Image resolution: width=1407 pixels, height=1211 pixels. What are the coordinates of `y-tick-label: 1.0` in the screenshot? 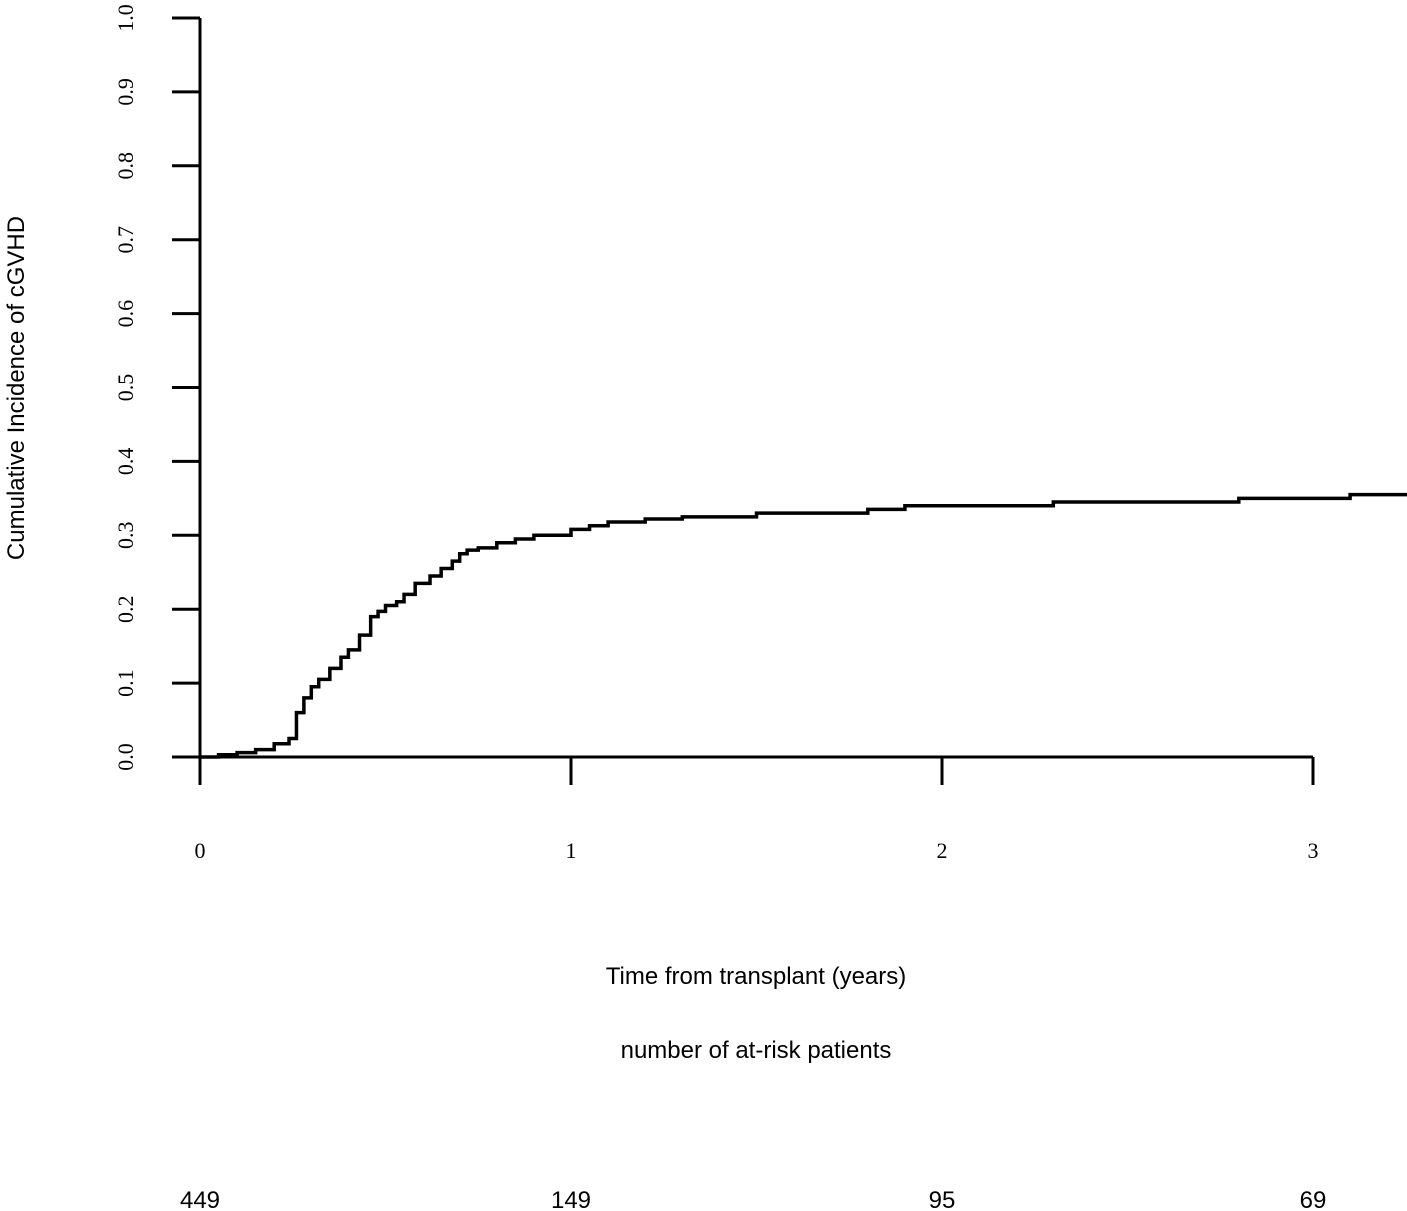 It's located at (125, 18).